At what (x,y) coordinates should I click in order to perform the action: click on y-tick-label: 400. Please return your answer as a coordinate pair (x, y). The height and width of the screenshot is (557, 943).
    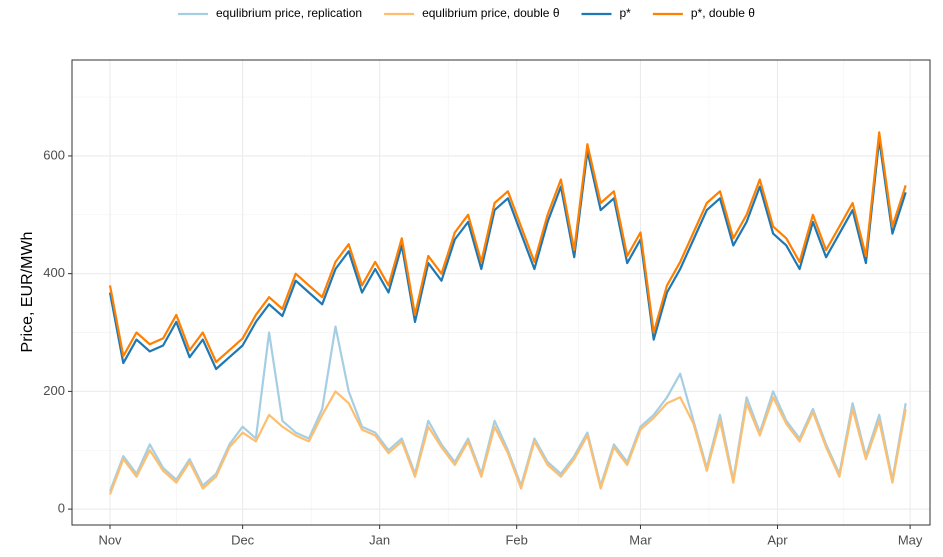
    Looking at the image, I should click on (54, 272).